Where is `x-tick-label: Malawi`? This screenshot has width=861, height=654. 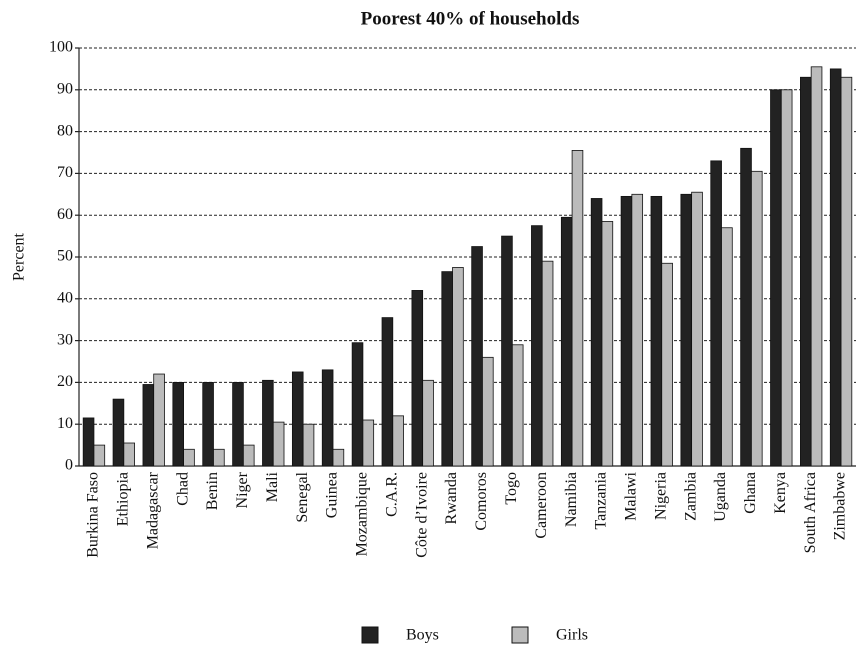 x-tick-label: Malawi is located at coordinates (631, 495).